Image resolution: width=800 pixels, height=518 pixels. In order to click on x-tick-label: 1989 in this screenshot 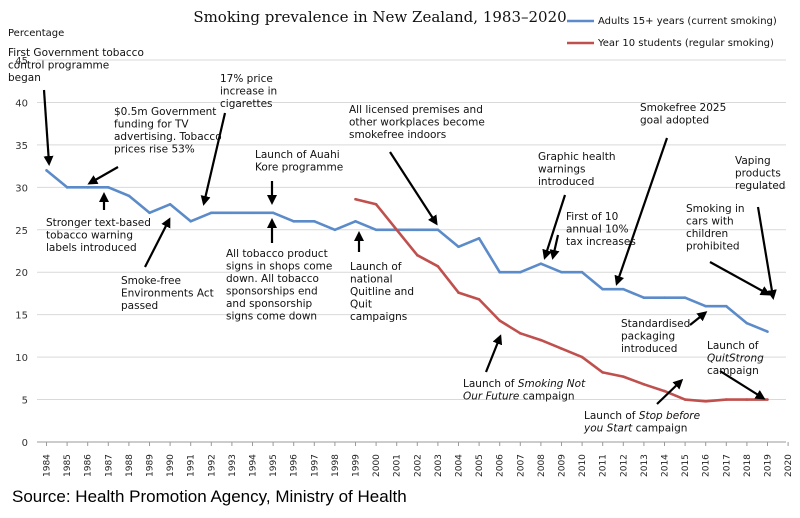, I will do `click(151, 465)`.